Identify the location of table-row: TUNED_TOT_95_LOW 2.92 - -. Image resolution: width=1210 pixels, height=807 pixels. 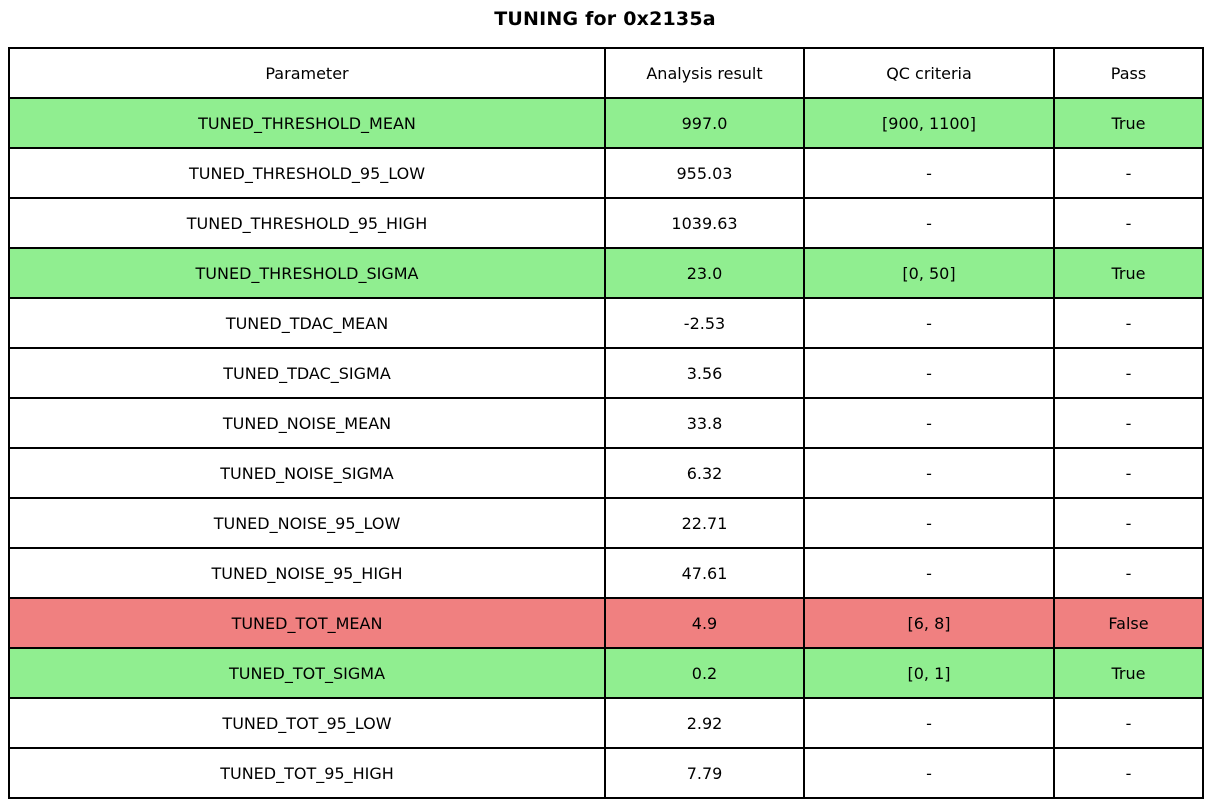
(606, 723).